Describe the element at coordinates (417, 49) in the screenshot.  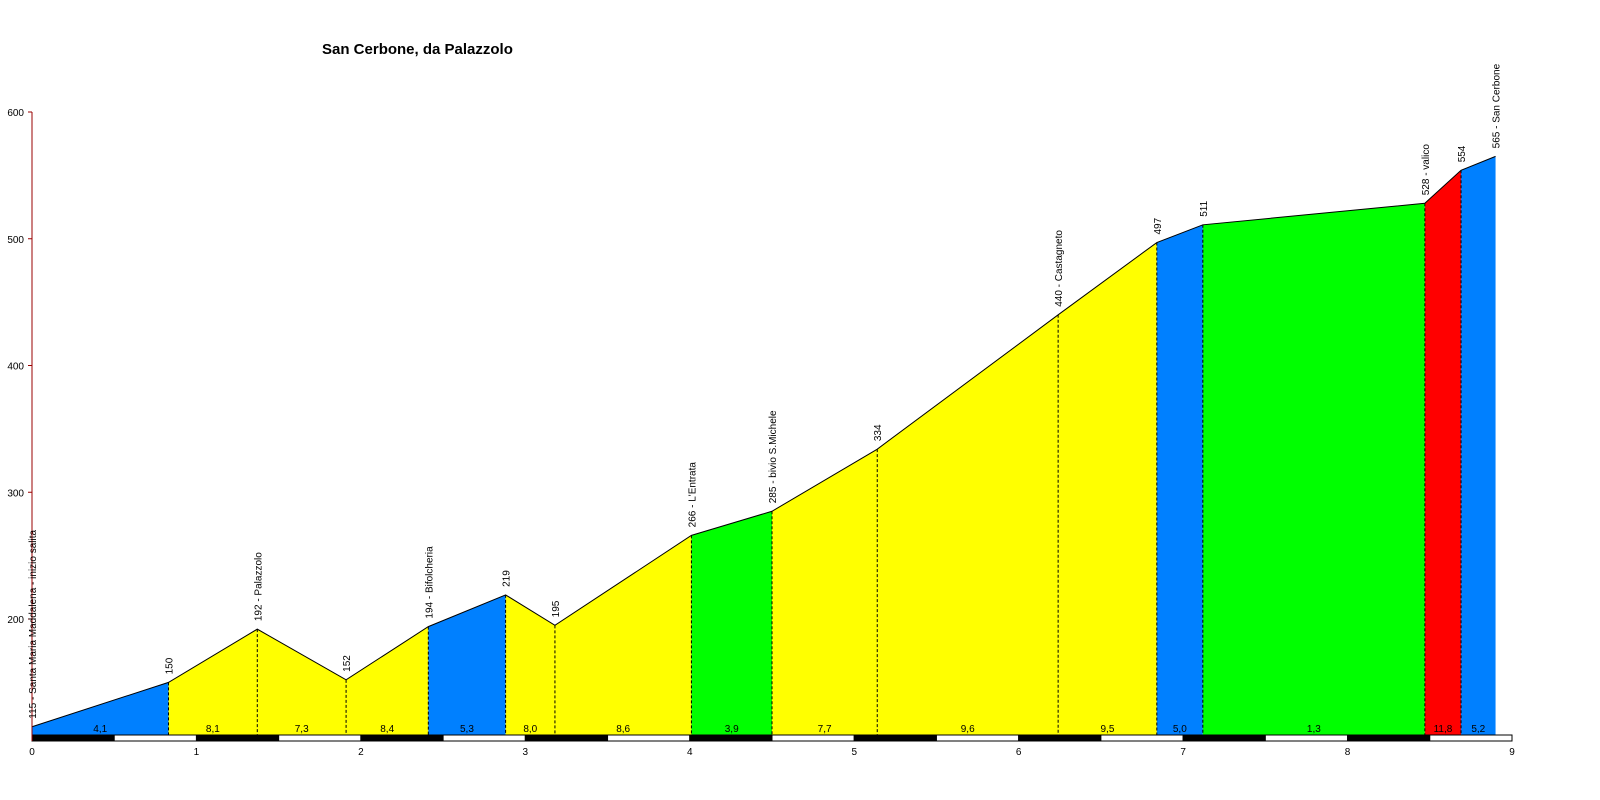
I see `chart-title: San Cerbone, da Palazzolo` at that location.